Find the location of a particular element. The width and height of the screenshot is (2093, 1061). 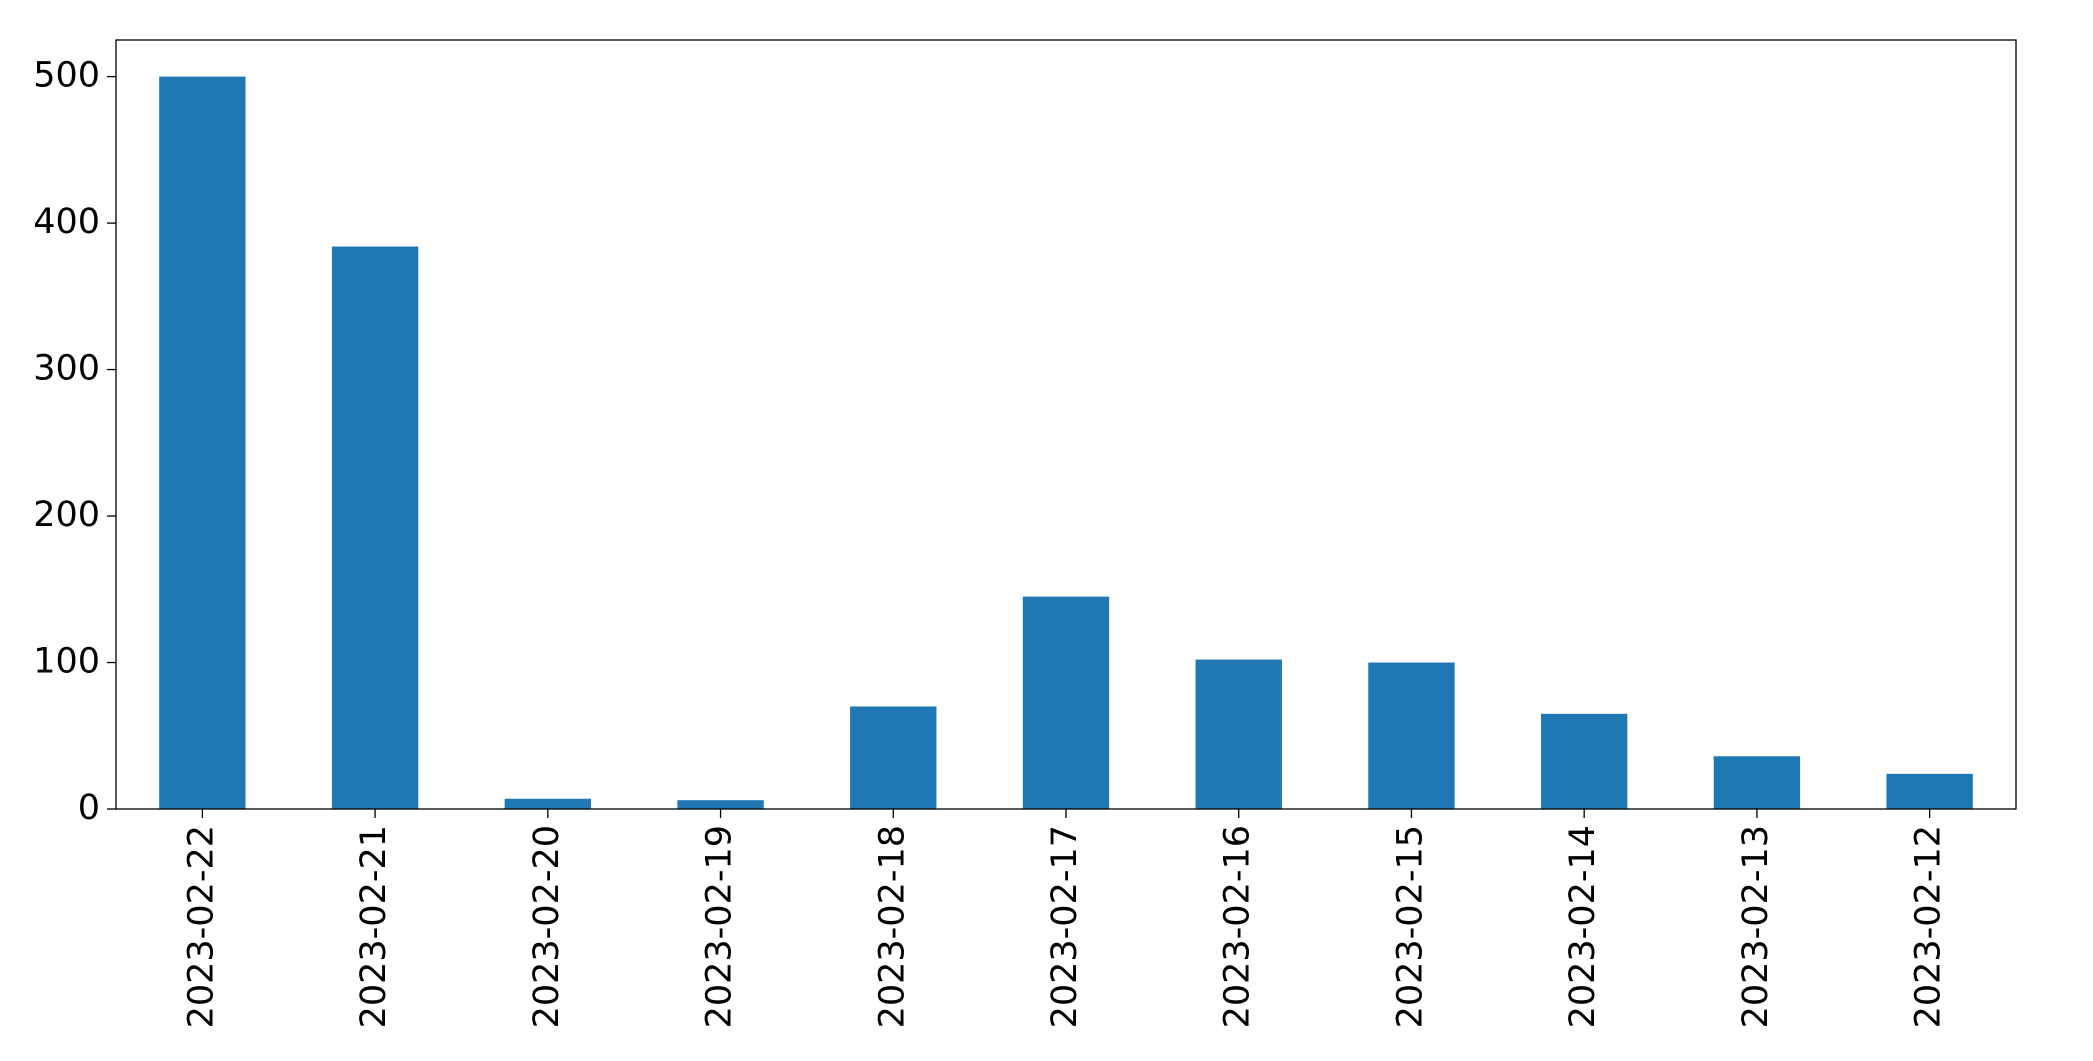

y-tick-label: 0 is located at coordinates (89, 808).